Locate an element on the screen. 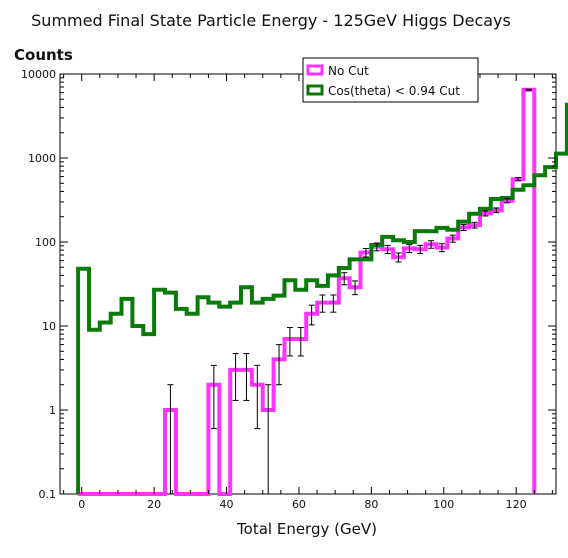 The height and width of the screenshot is (558, 568). x-tick-label: 40 is located at coordinates (227, 504).